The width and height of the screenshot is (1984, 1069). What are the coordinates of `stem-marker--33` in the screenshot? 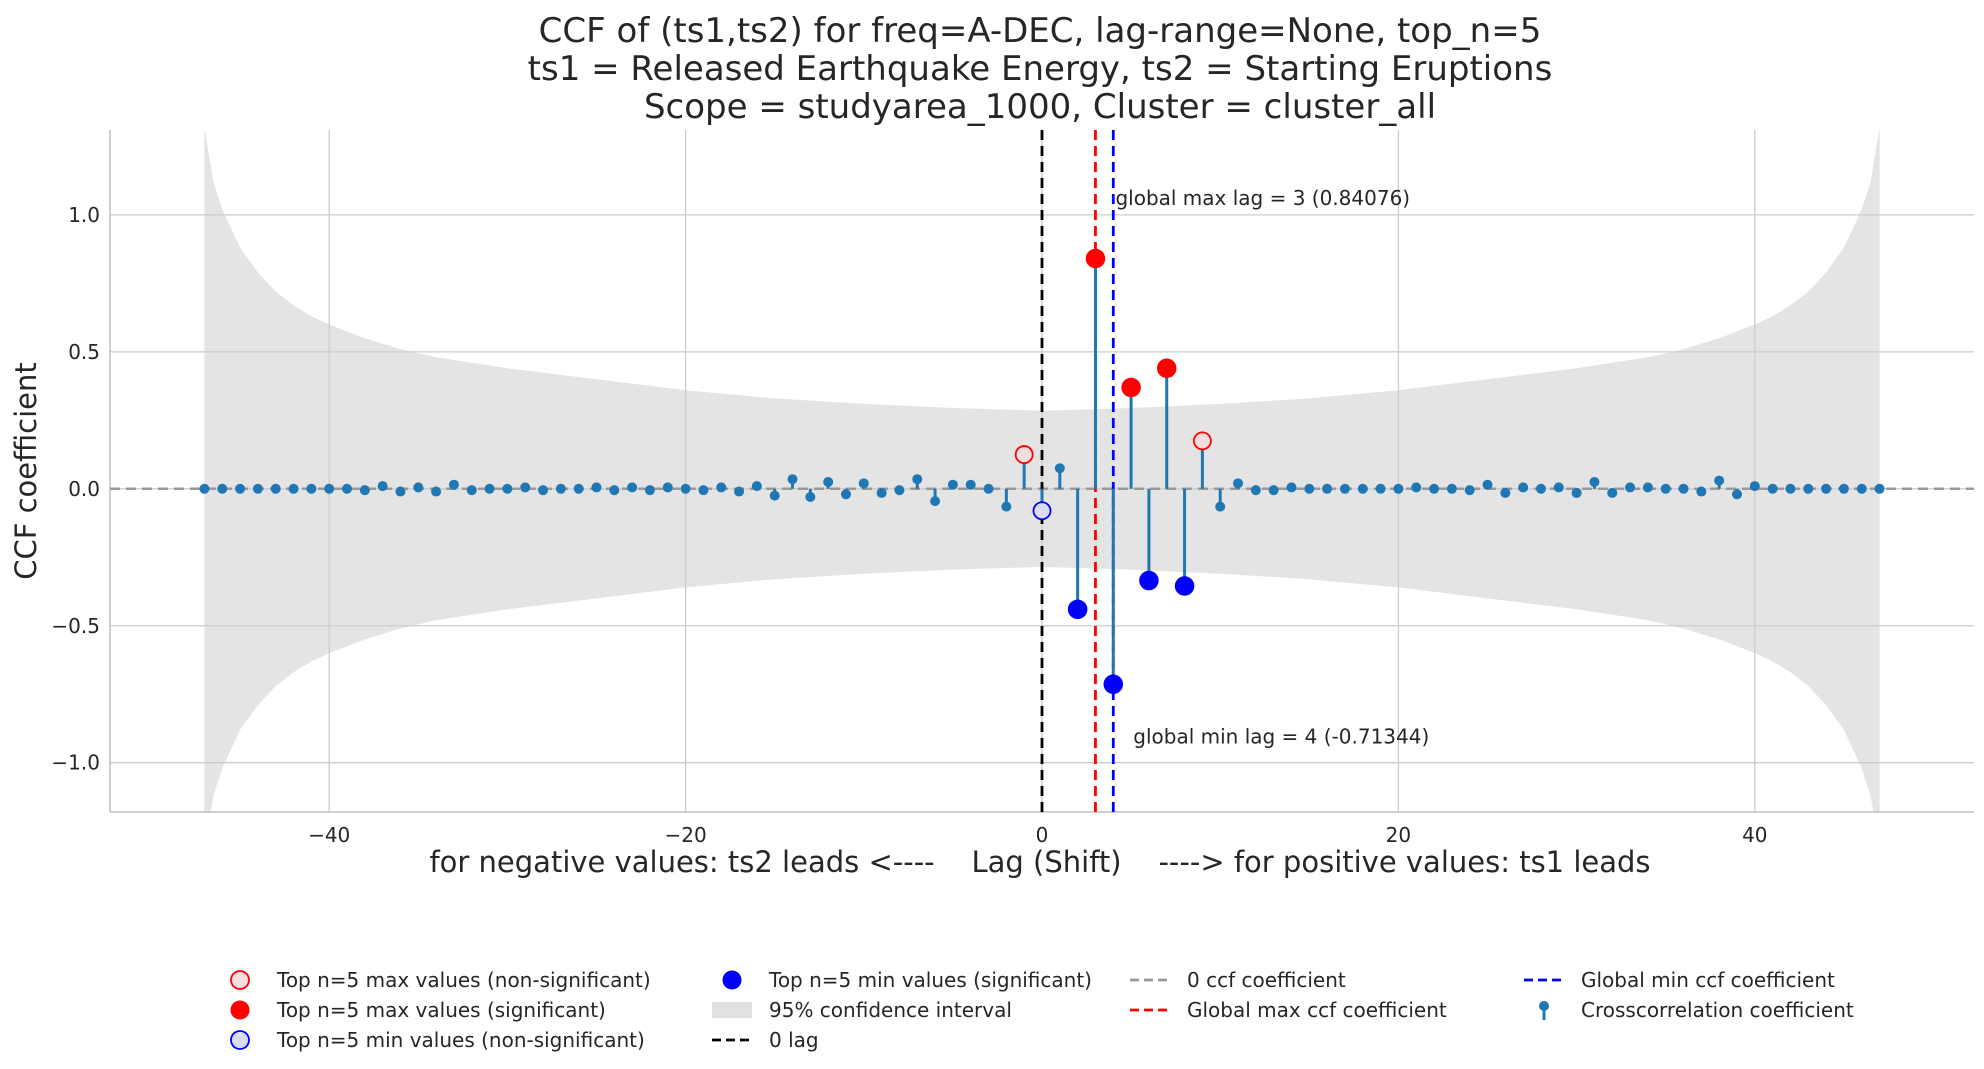 It's located at (453, 484).